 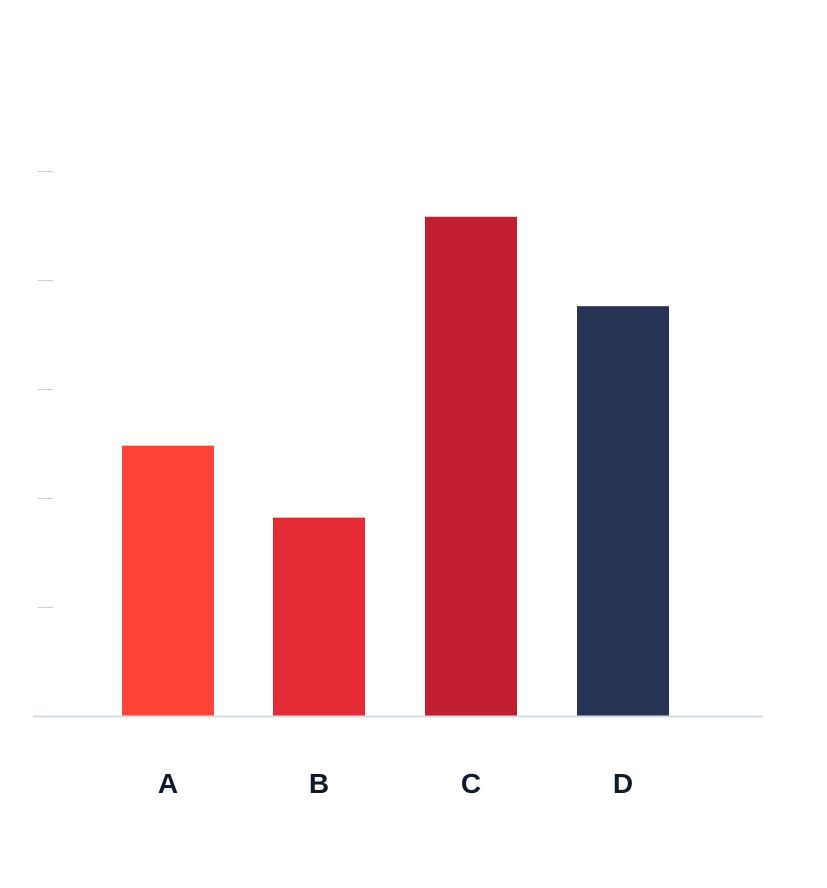 What do you see at coordinates (471, 783) in the screenshot?
I see `x-tick-label-c: C` at bounding box center [471, 783].